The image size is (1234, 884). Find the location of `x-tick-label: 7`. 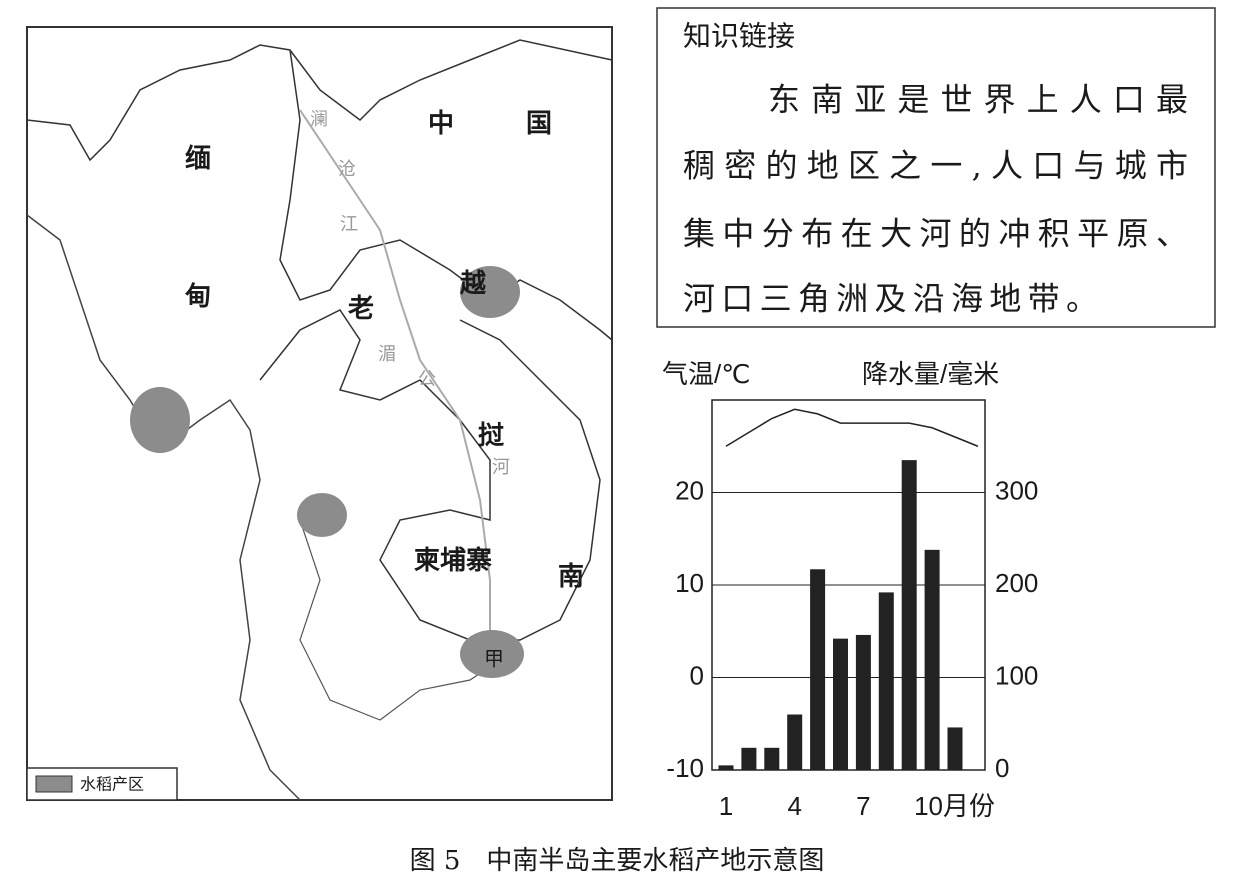

x-tick-label: 7 is located at coordinates (863, 806).